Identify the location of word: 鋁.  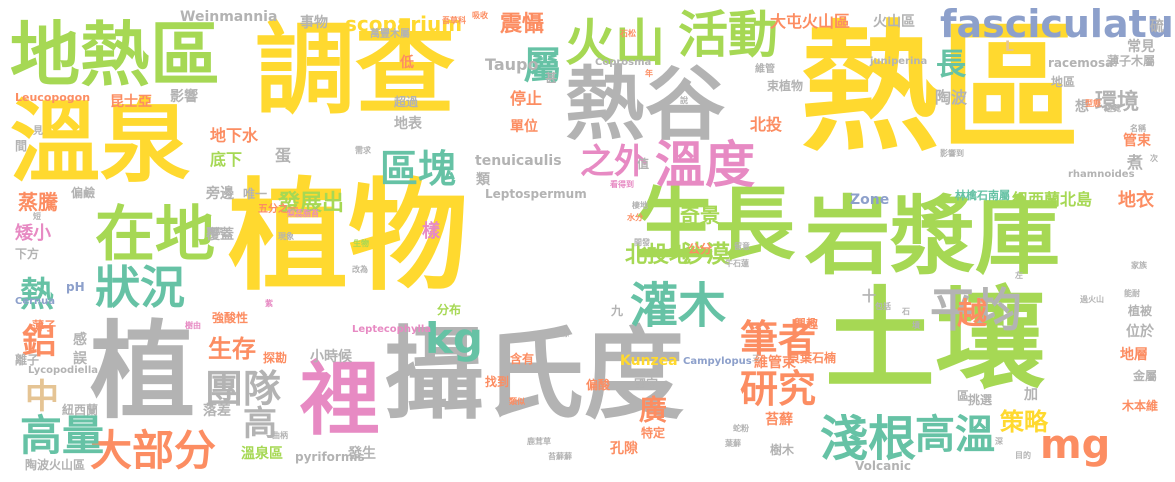
(39, 342).